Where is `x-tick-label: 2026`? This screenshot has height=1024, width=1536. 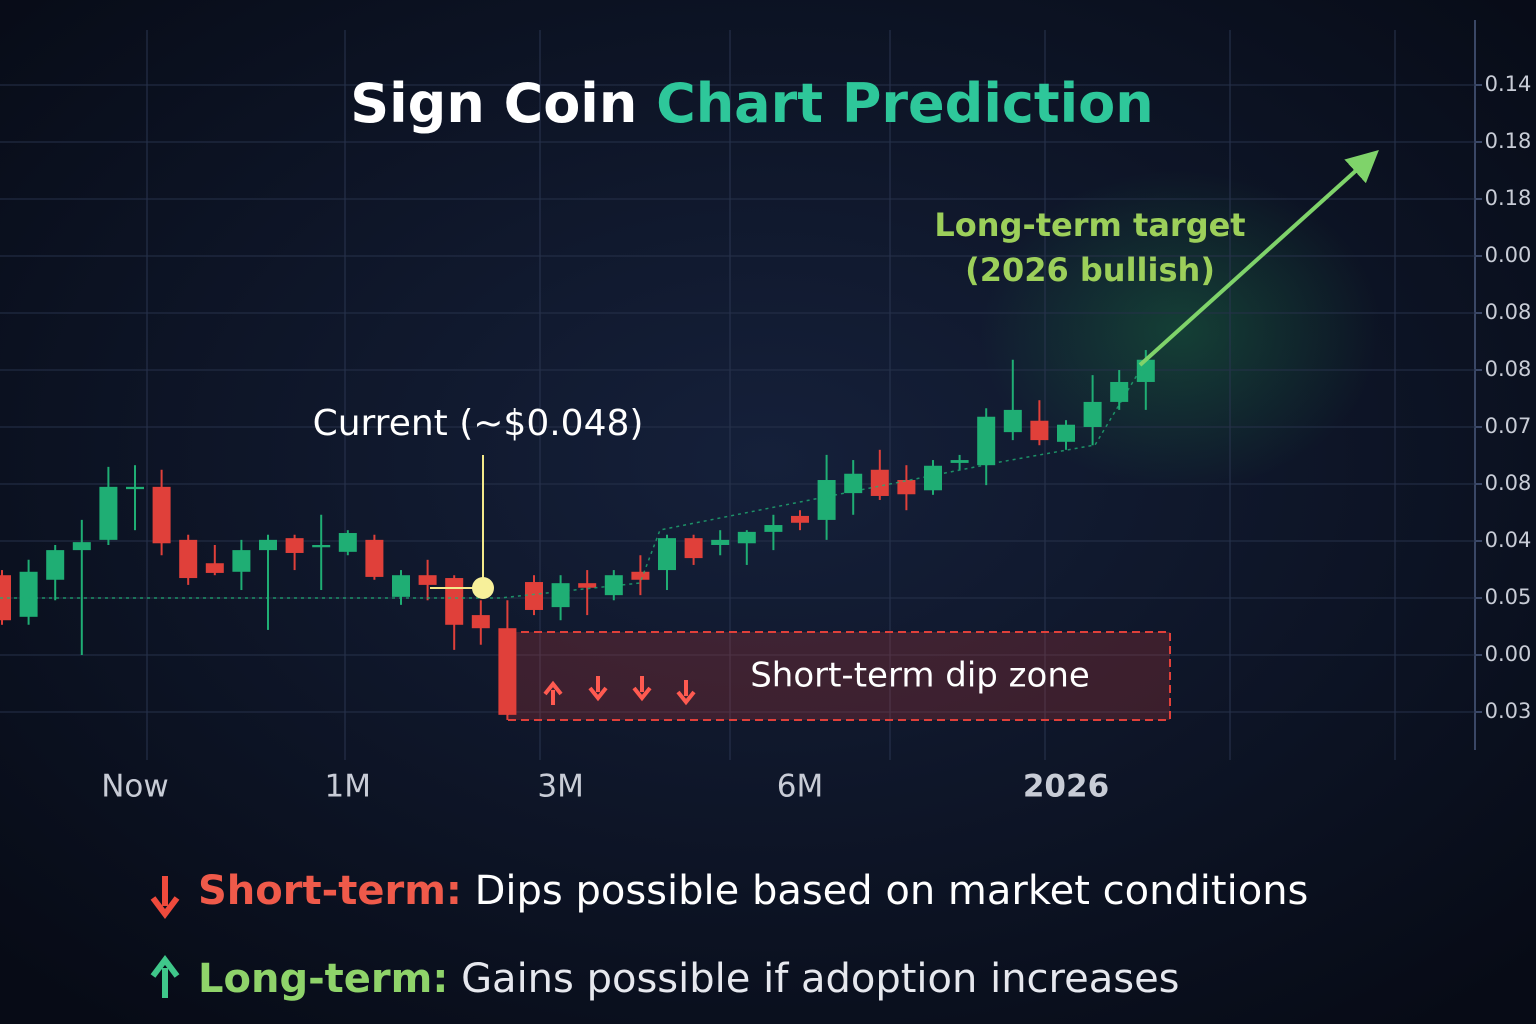 x-tick-label: 2026 is located at coordinates (1066, 787).